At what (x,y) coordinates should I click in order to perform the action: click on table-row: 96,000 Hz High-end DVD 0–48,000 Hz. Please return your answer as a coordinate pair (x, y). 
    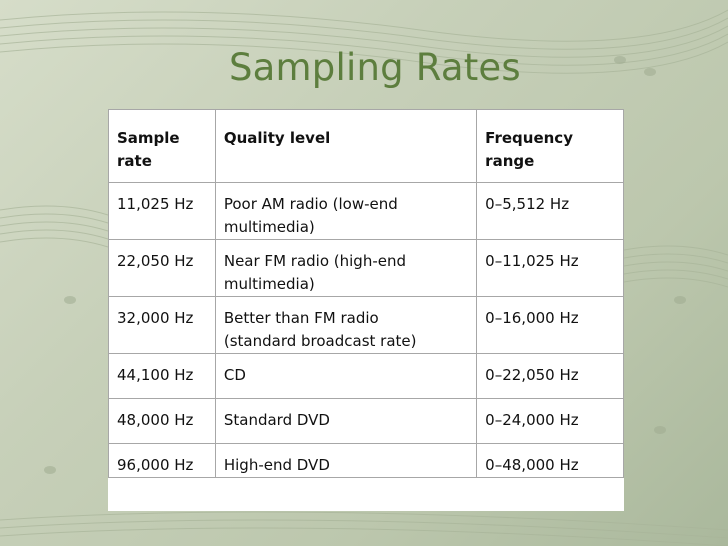
    Looking at the image, I should click on (366, 460).